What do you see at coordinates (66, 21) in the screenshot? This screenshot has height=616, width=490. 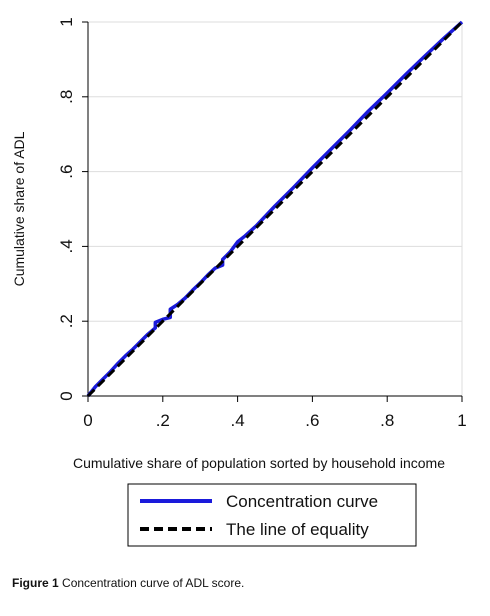 I see `y-tick-label-5: 1` at bounding box center [66, 21].